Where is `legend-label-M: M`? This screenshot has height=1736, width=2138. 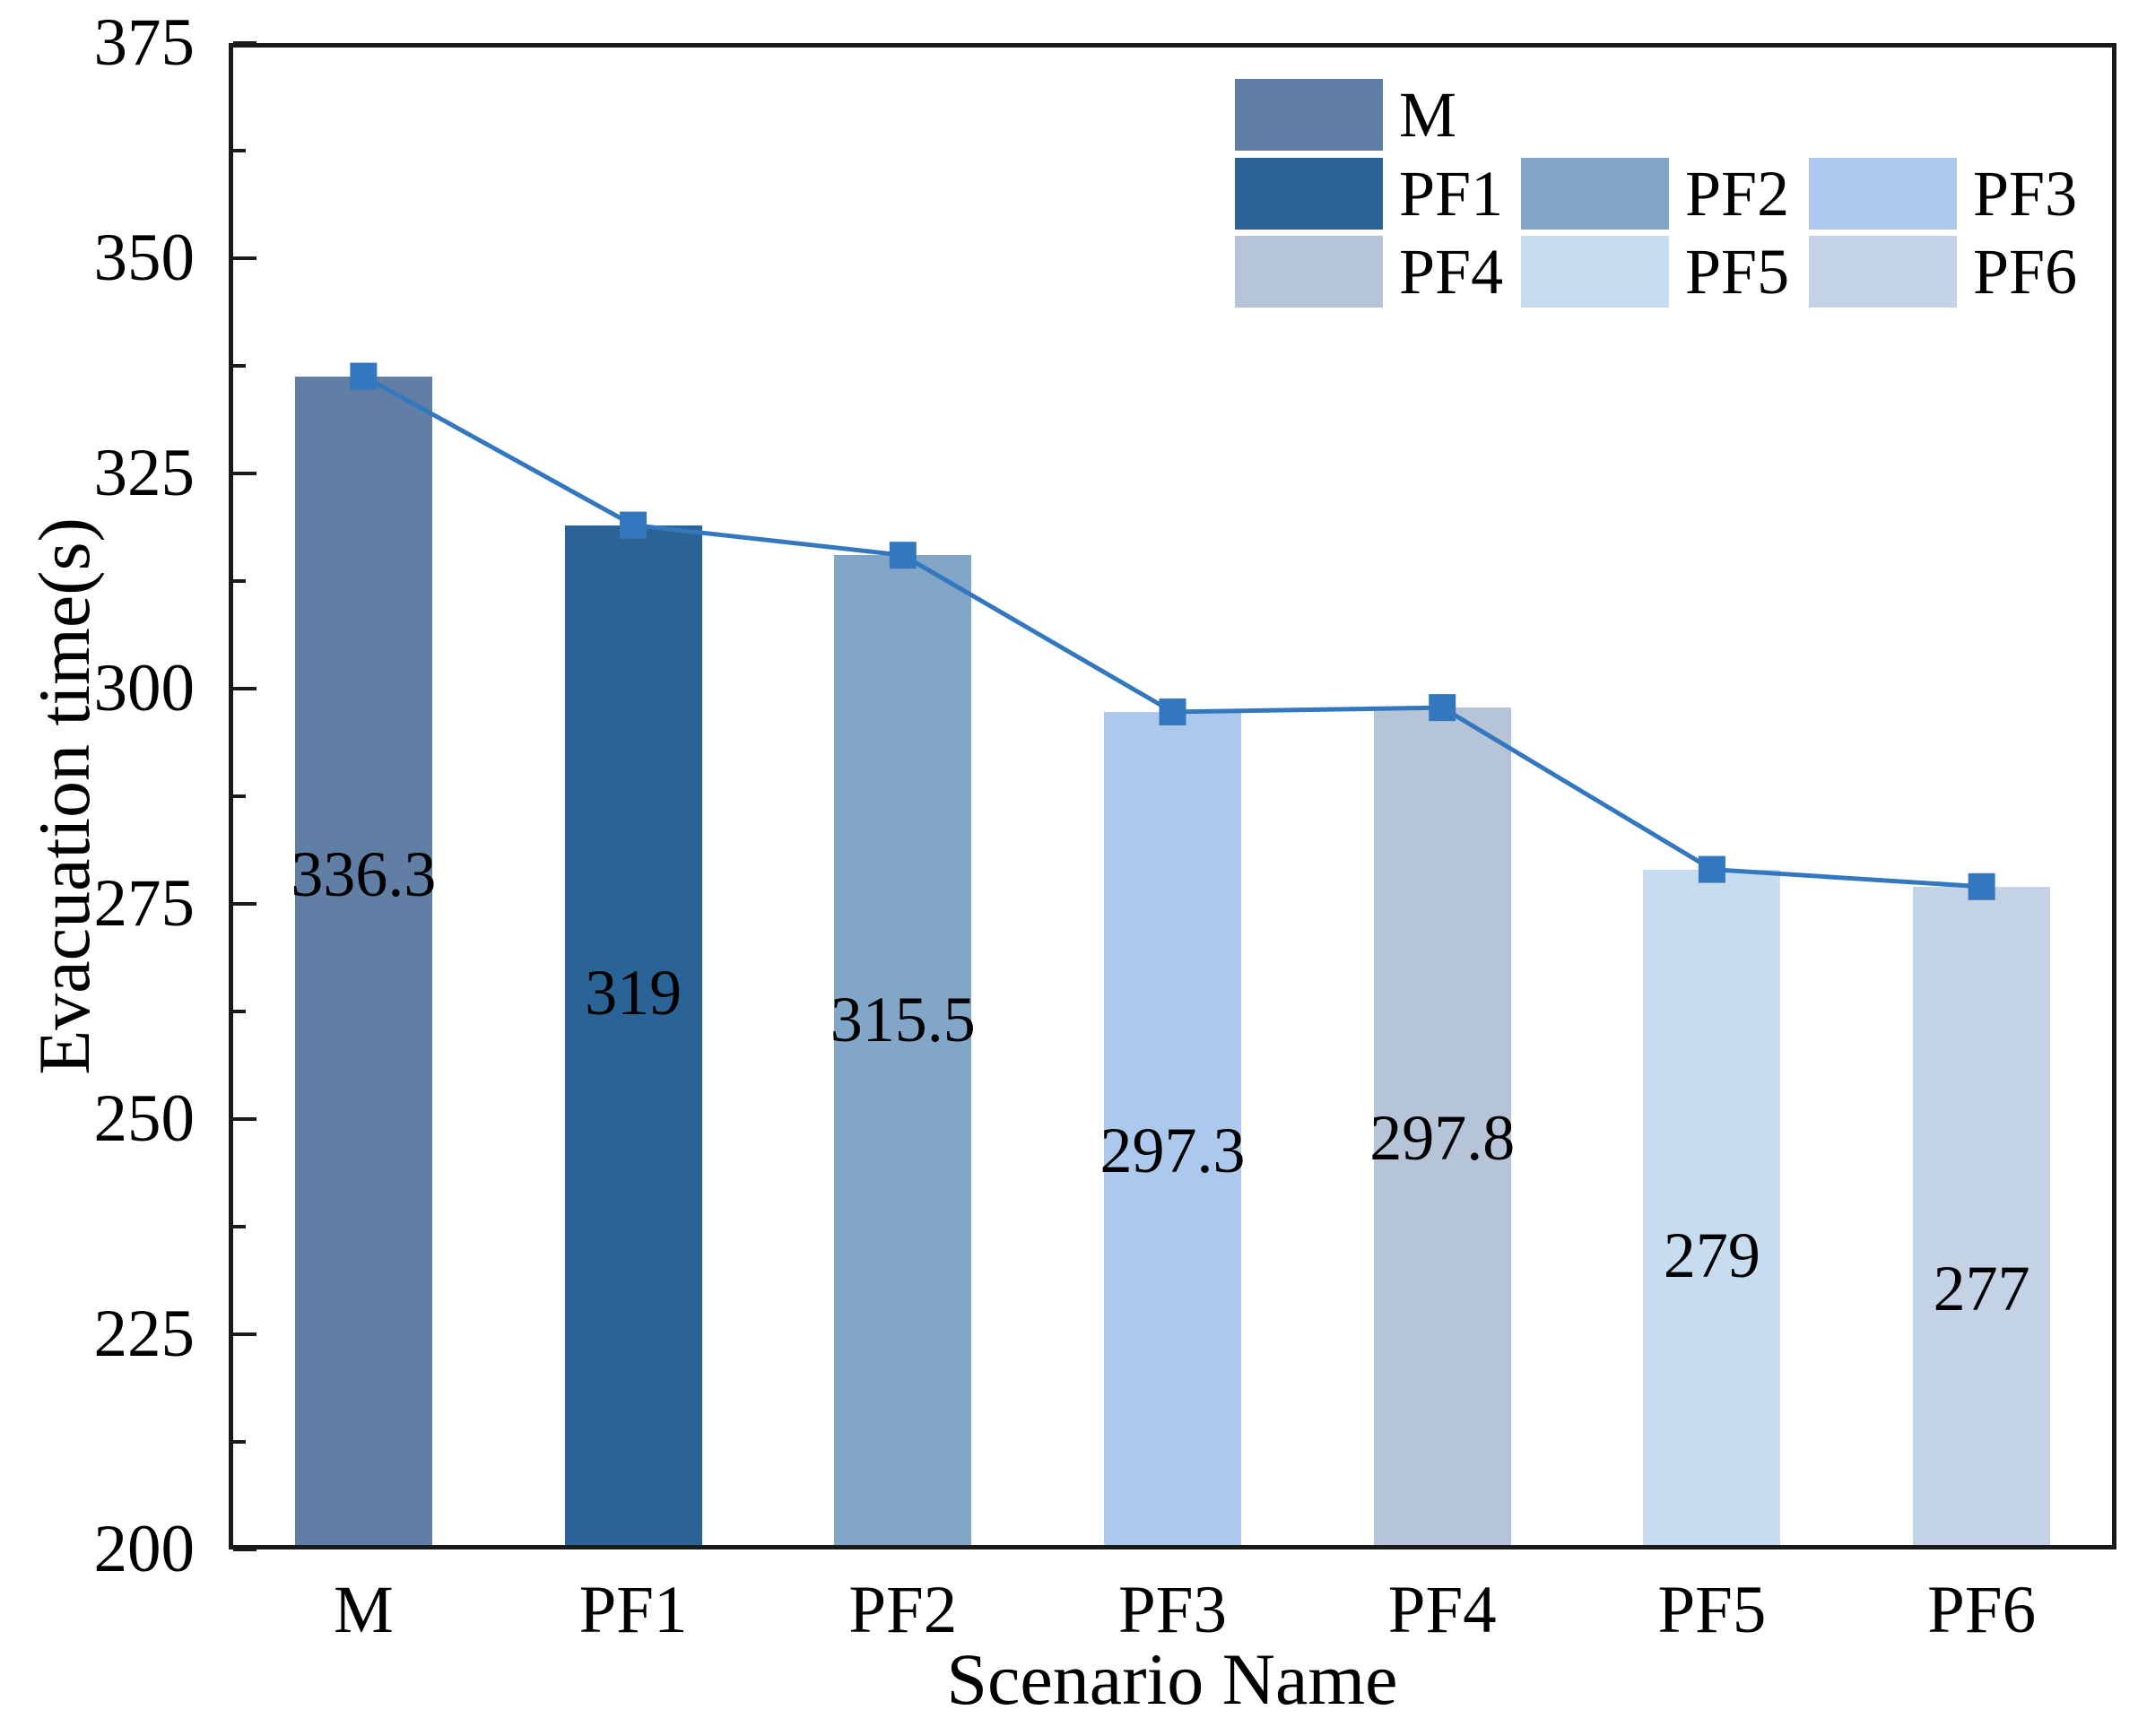 legend-label-M: M is located at coordinates (1428, 115).